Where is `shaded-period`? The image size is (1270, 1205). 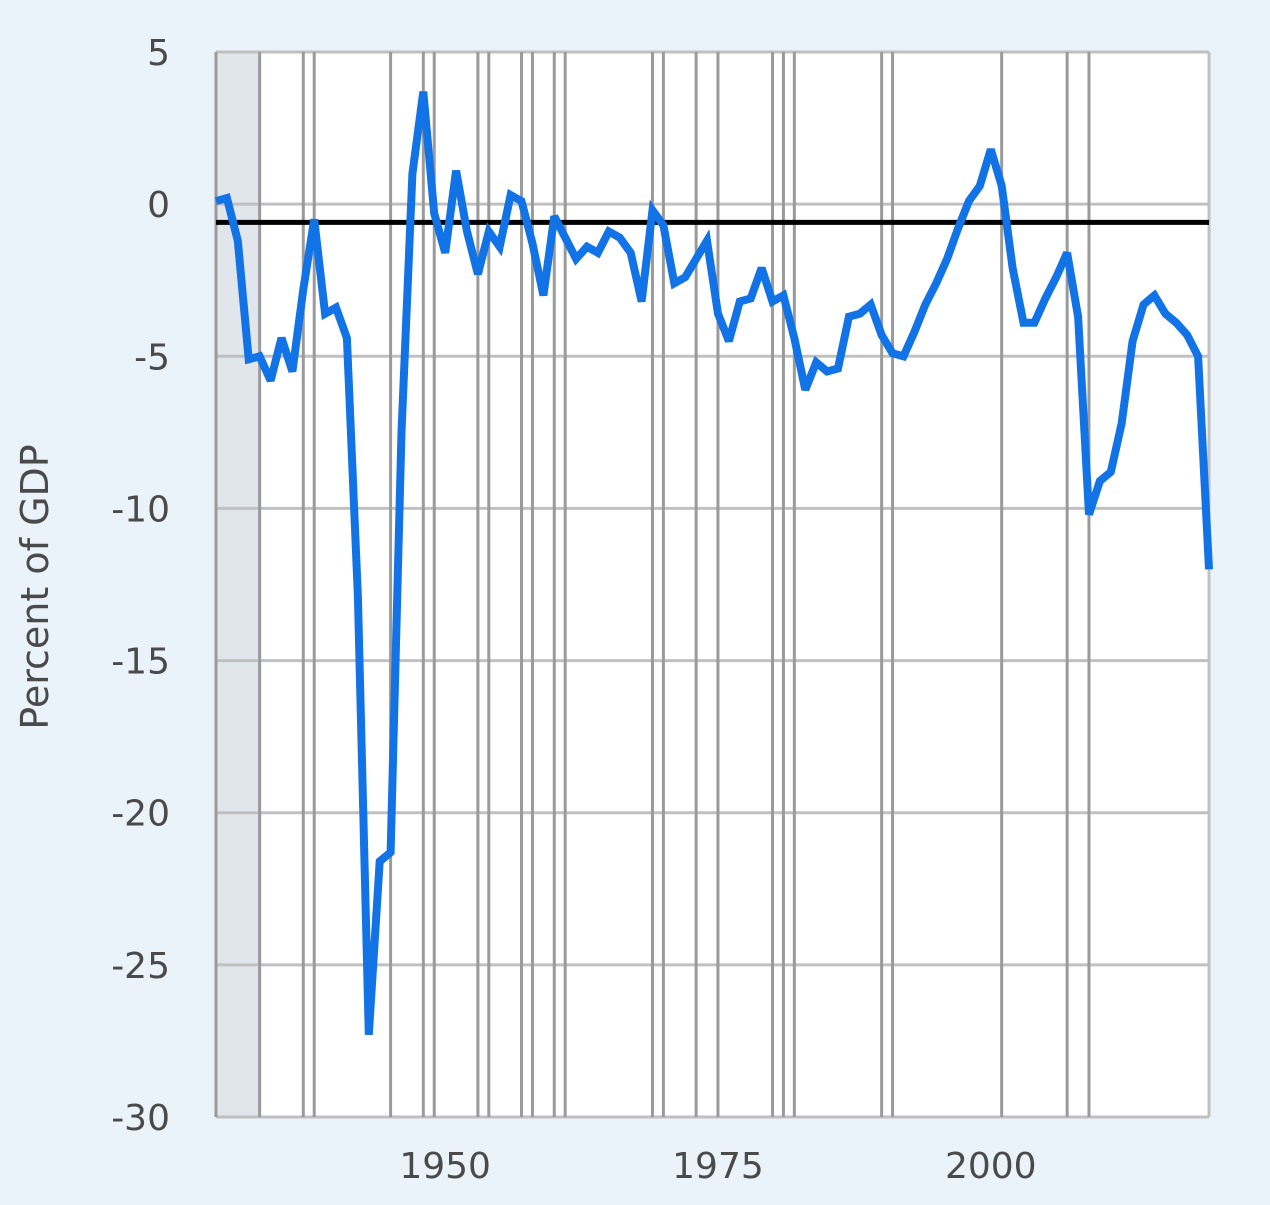 shaded-period is located at coordinates (238, 584).